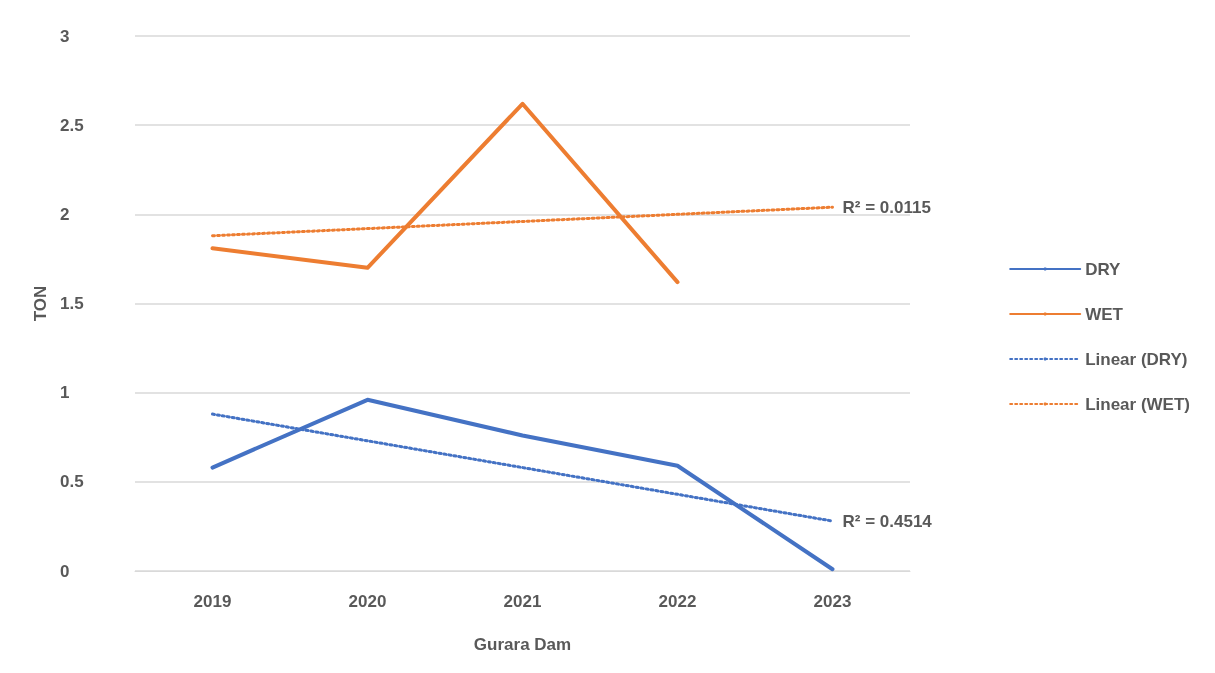 The image size is (1215, 673). Describe the element at coordinates (41, 303) in the screenshot. I see `y-axis-title: TON` at that location.